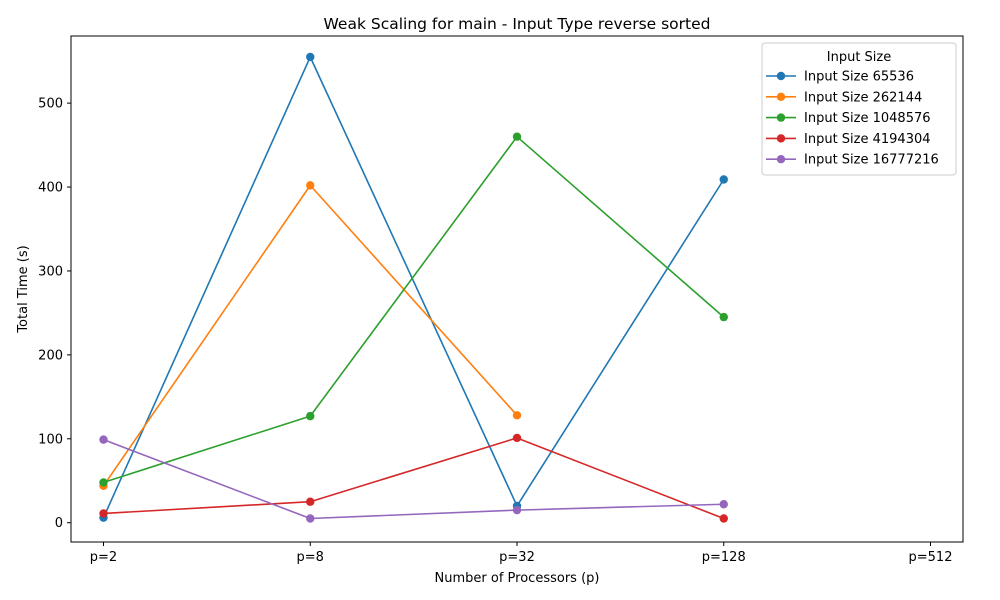 The height and width of the screenshot is (600, 1000). Describe the element at coordinates (50, 355) in the screenshot. I see `y-tick-label: 200` at that location.